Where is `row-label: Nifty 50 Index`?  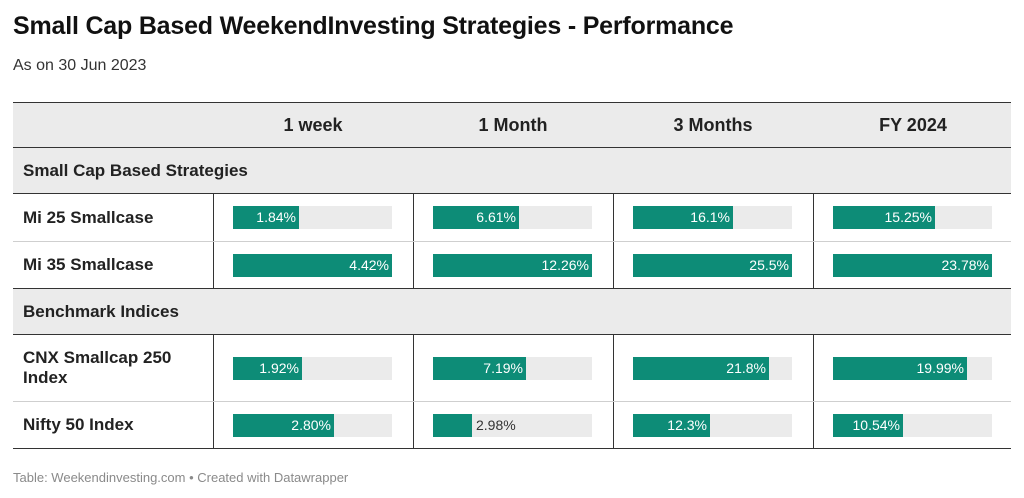
row-label: Nifty 50 Index is located at coordinates (78, 424).